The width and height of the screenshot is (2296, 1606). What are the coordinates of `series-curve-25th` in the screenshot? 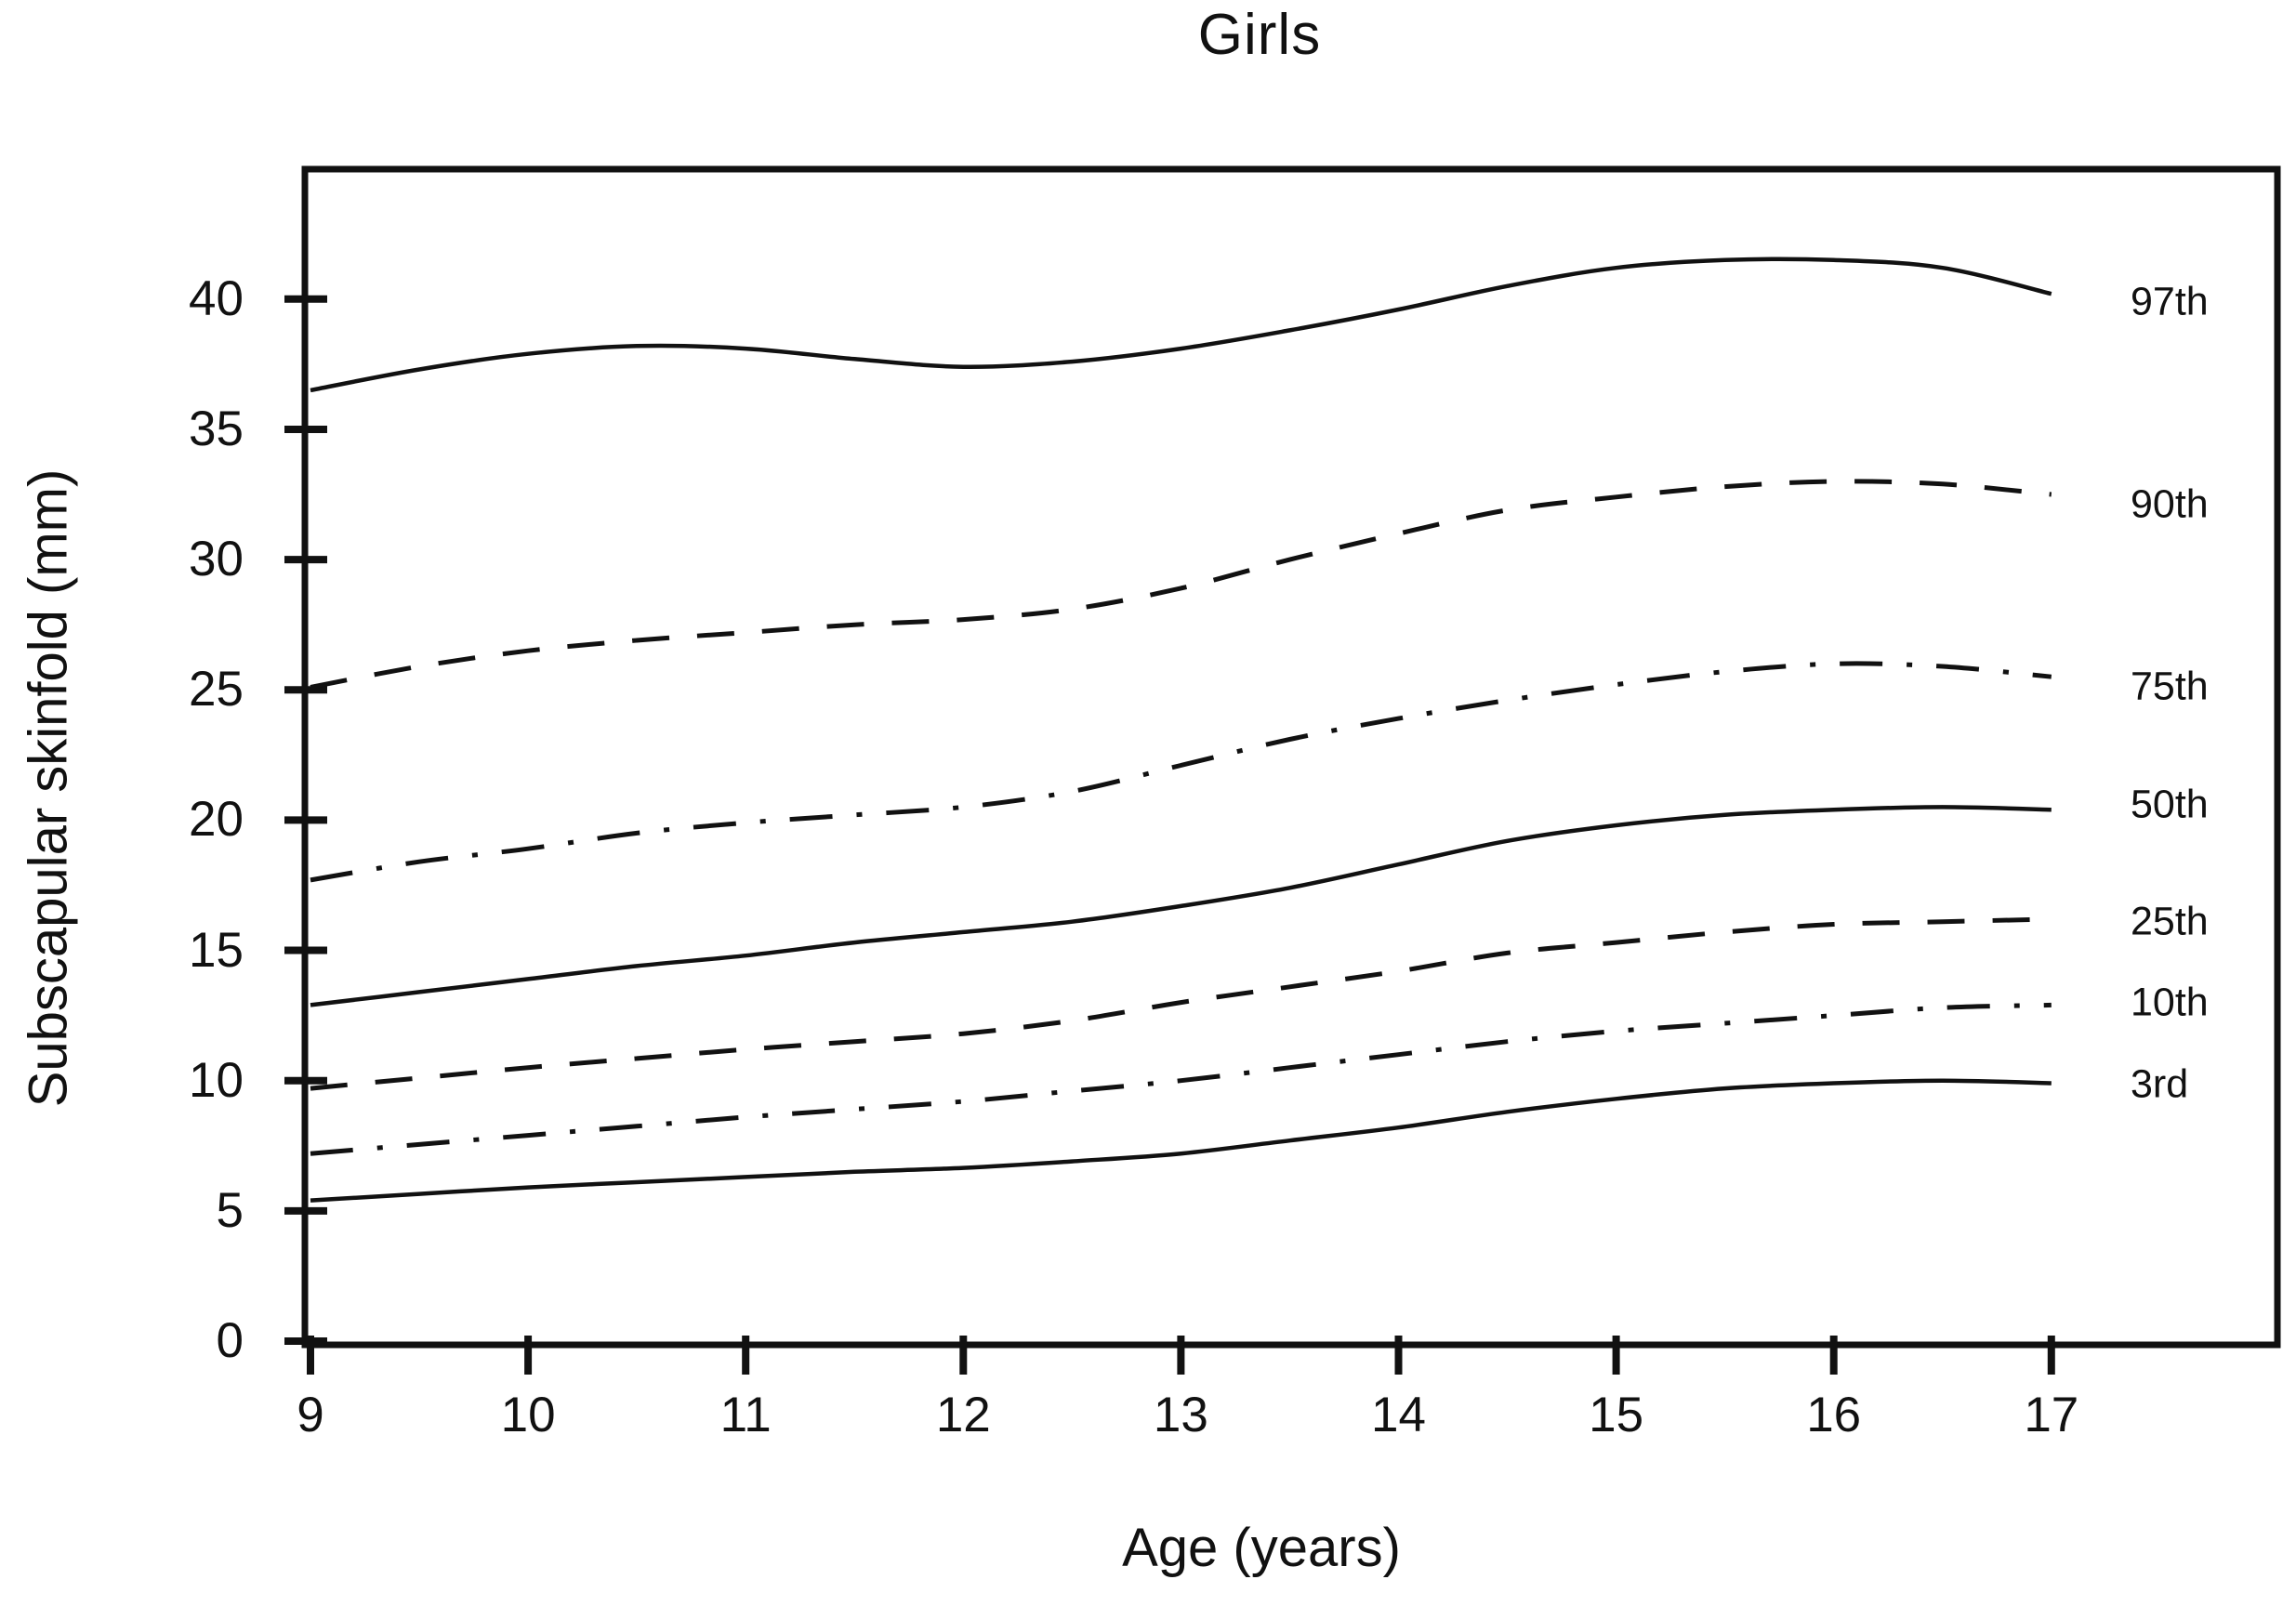 It's located at (1181, 1004).